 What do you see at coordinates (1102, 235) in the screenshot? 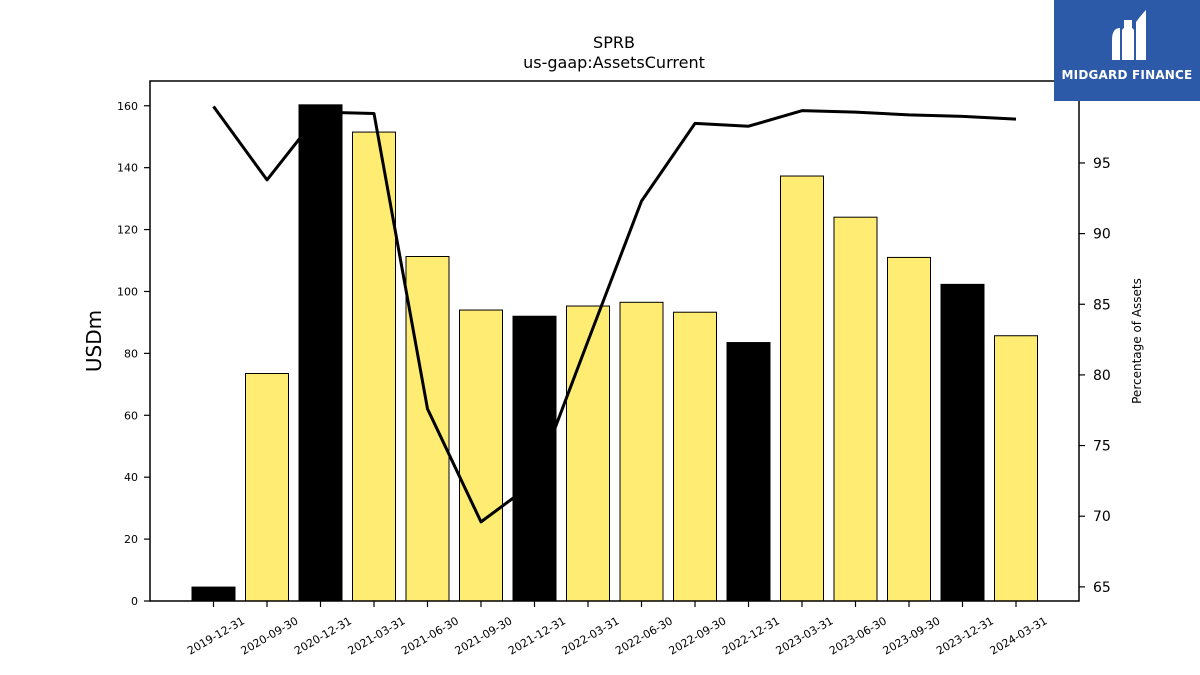
I see `y2-tick-label: 90` at bounding box center [1102, 235].